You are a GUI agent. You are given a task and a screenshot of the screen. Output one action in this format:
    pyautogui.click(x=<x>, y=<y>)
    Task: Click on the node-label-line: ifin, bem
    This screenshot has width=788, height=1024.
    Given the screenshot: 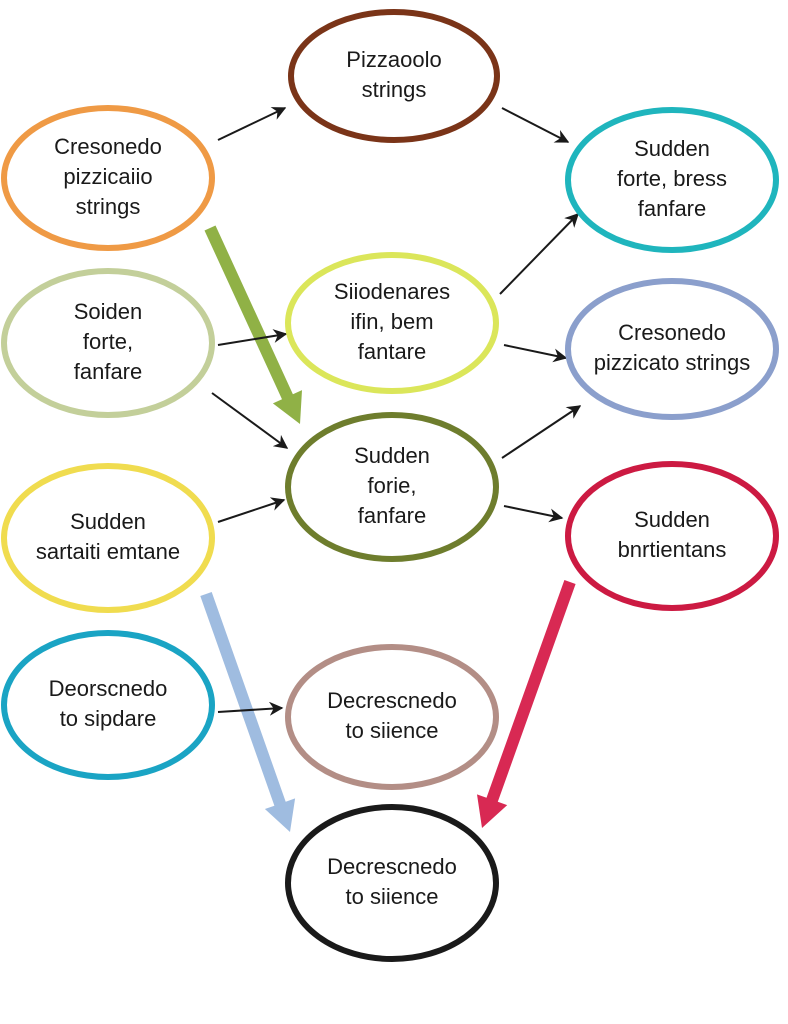 What is the action you would take?
    pyautogui.click(x=391, y=321)
    